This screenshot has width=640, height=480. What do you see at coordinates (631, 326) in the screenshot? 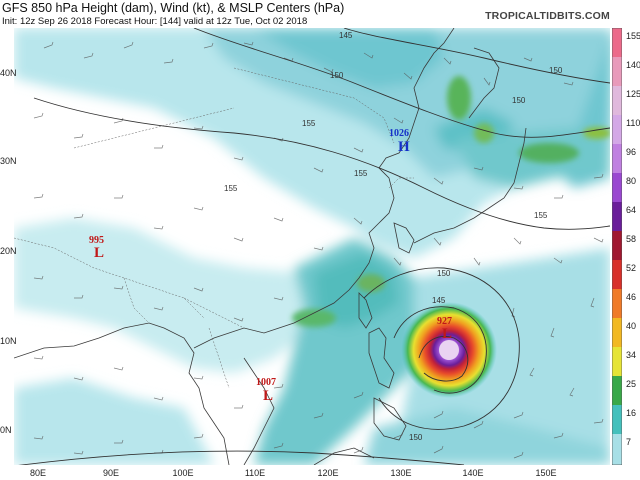
I see `colorbar-label: 40` at bounding box center [631, 326].